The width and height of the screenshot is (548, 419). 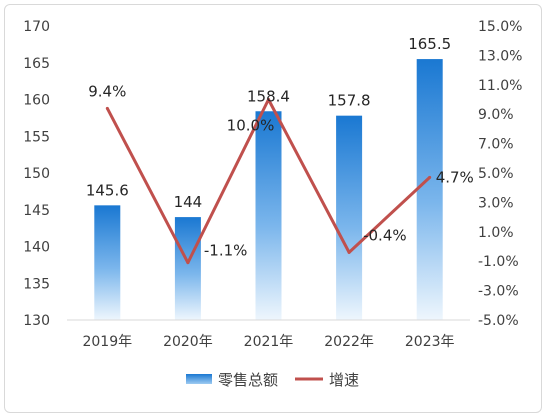 What do you see at coordinates (188, 202) in the screenshot?
I see `bar-value-label: 144` at bounding box center [188, 202].